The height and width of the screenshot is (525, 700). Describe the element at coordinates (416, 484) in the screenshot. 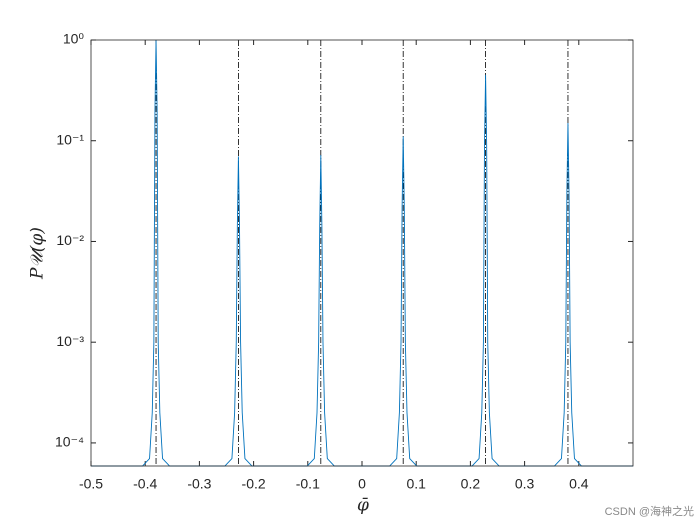

I see `x-tick-label: 0.1` at that location.